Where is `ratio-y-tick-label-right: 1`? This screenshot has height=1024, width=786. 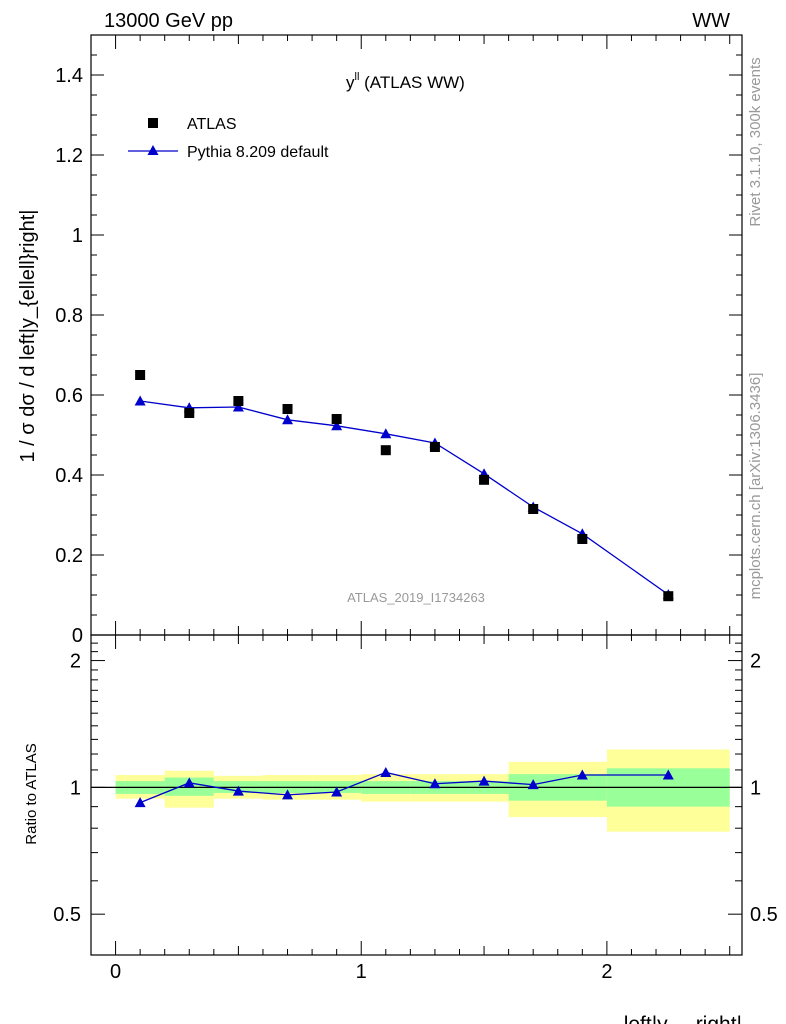
ratio-y-tick-label-right: 1 is located at coordinates (755, 788).